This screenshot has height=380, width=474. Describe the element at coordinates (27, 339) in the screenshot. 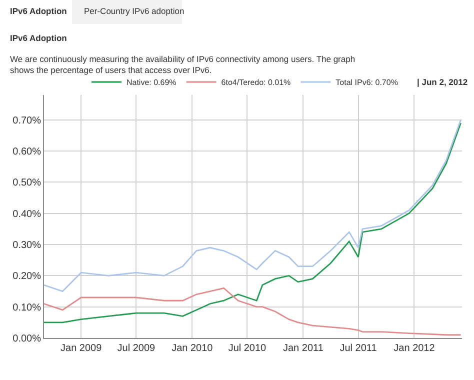

I see `y-tick-label: 0.00%` at that location.